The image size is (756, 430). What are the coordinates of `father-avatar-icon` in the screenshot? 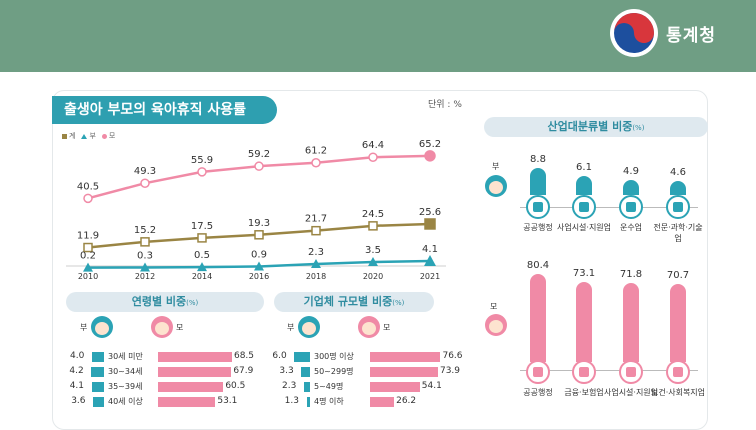 It's located at (496, 186).